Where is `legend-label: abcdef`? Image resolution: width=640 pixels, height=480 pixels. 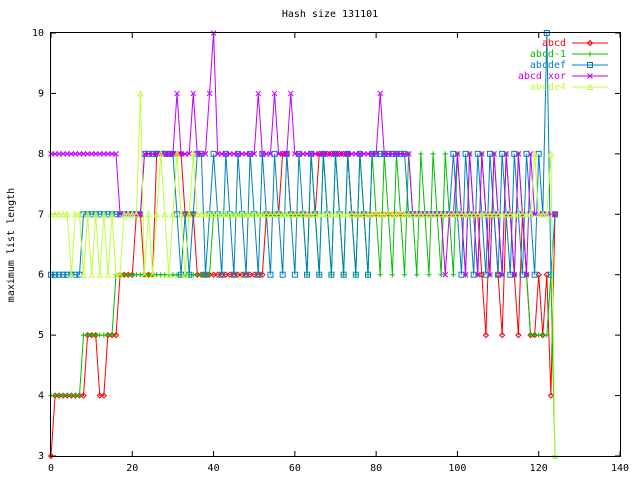 legend-label: abcdef is located at coordinates (548, 65).